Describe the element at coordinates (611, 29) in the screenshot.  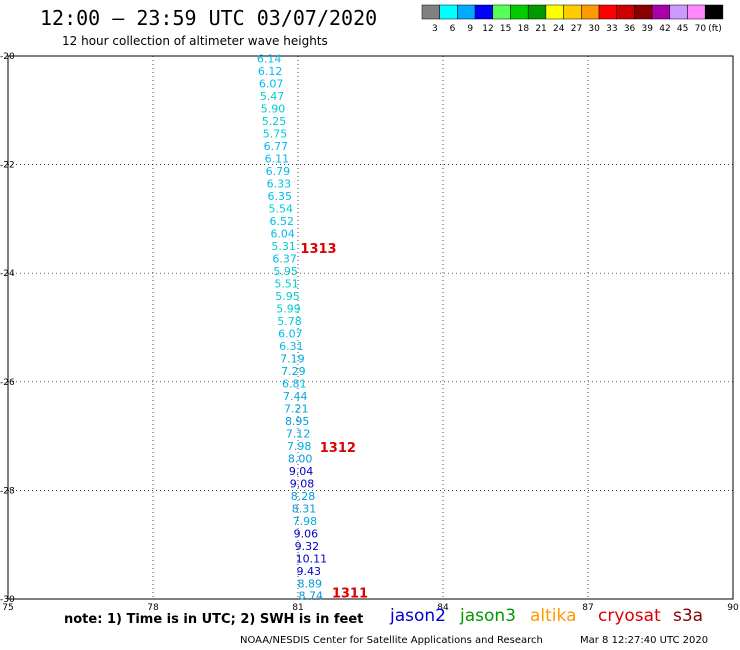
I see `legend-label: 33` at that location.